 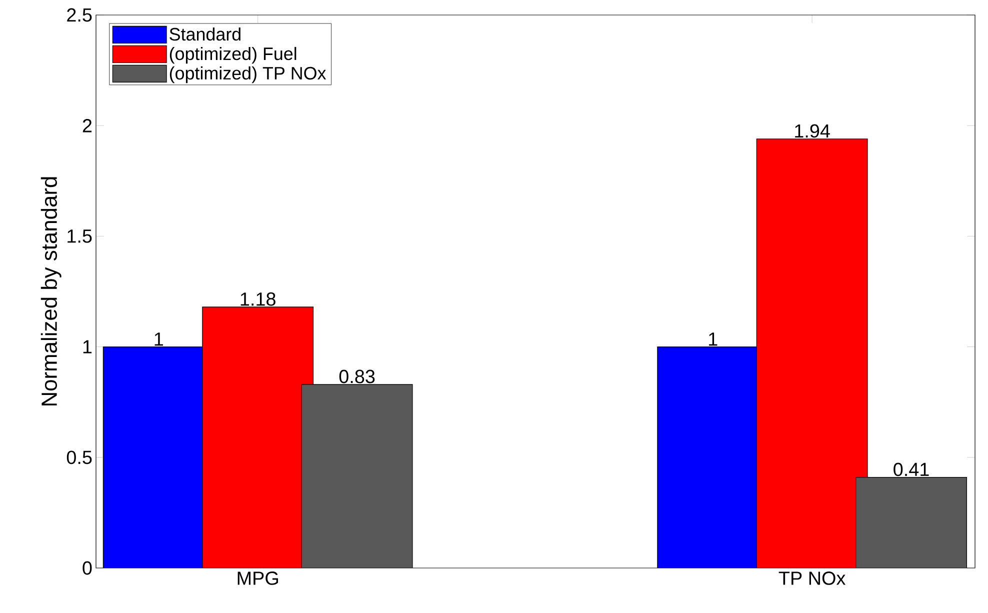 What do you see at coordinates (258, 299) in the screenshot?
I see `data-label: 1.18` at bounding box center [258, 299].